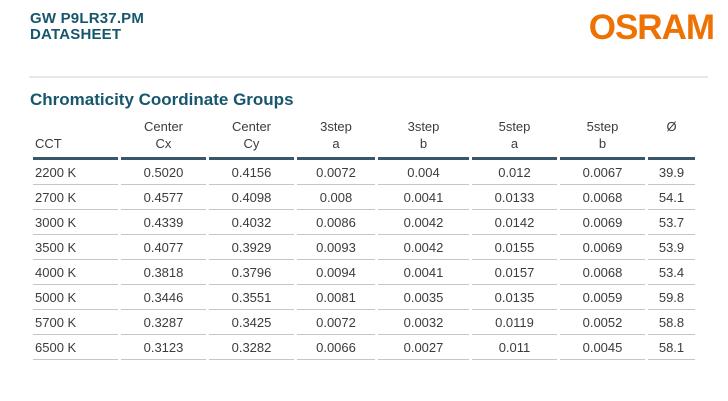 The width and height of the screenshot is (728, 401). What do you see at coordinates (163, 143) in the screenshot?
I see `column-header-line2: Cx` at bounding box center [163, 143].